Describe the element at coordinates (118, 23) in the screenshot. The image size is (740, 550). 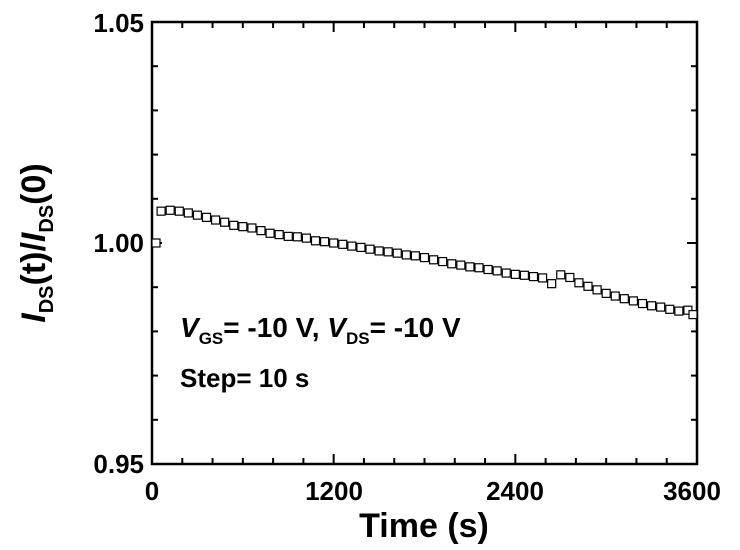
I see `y-tick-label-2: 1.05` at that location.